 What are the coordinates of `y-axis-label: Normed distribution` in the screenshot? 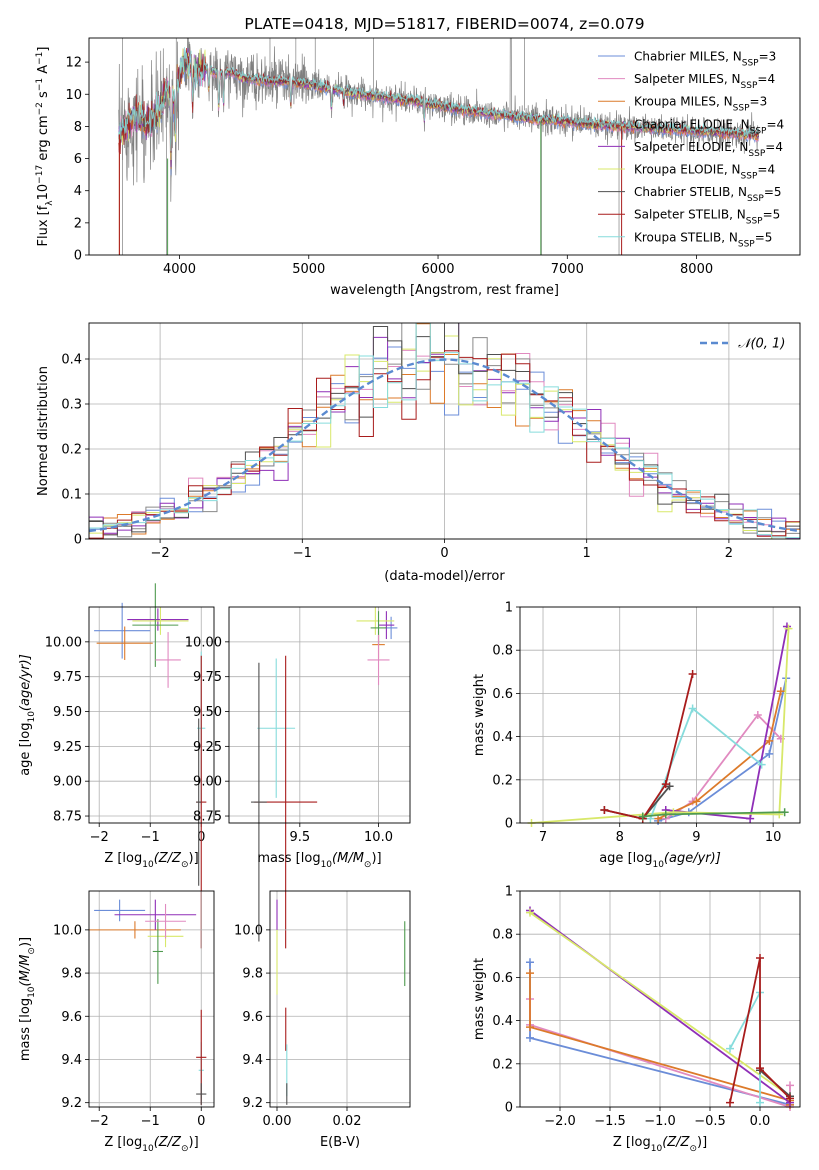 It's located at (43, 431).